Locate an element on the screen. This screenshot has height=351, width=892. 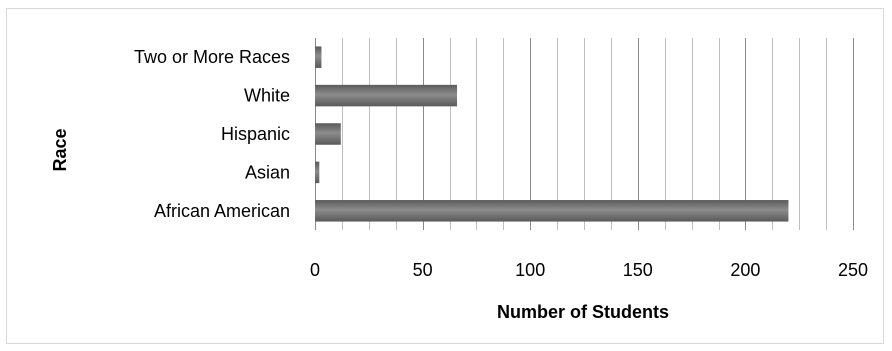
x-axis-title: Number of Students is located at coordinates (583, 312).